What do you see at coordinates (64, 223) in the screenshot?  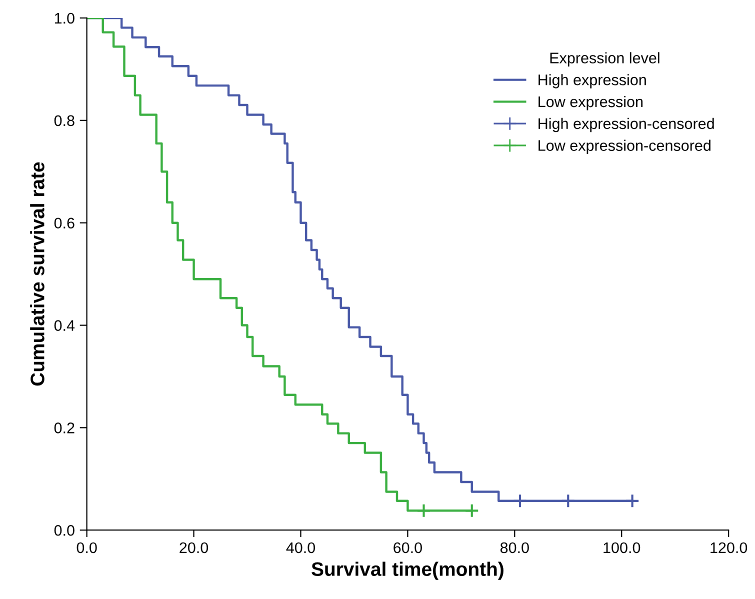 I see `y-tick-label: 0.6` at bounding box center [64, 223].